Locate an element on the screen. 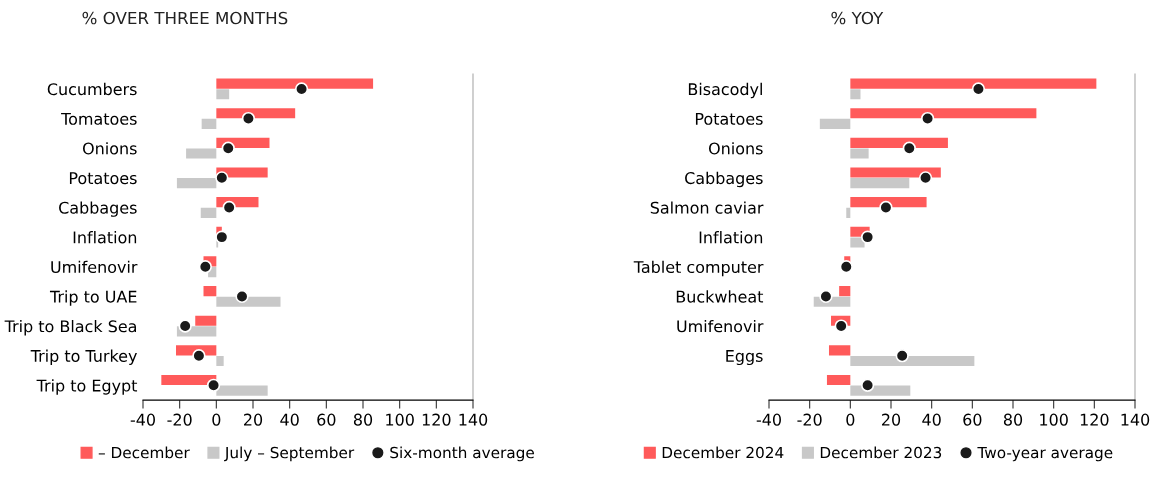 The height and width of the screenshot is (494, 1158). y-tick-label: Tablet computer is located at coordinates (698, 268).